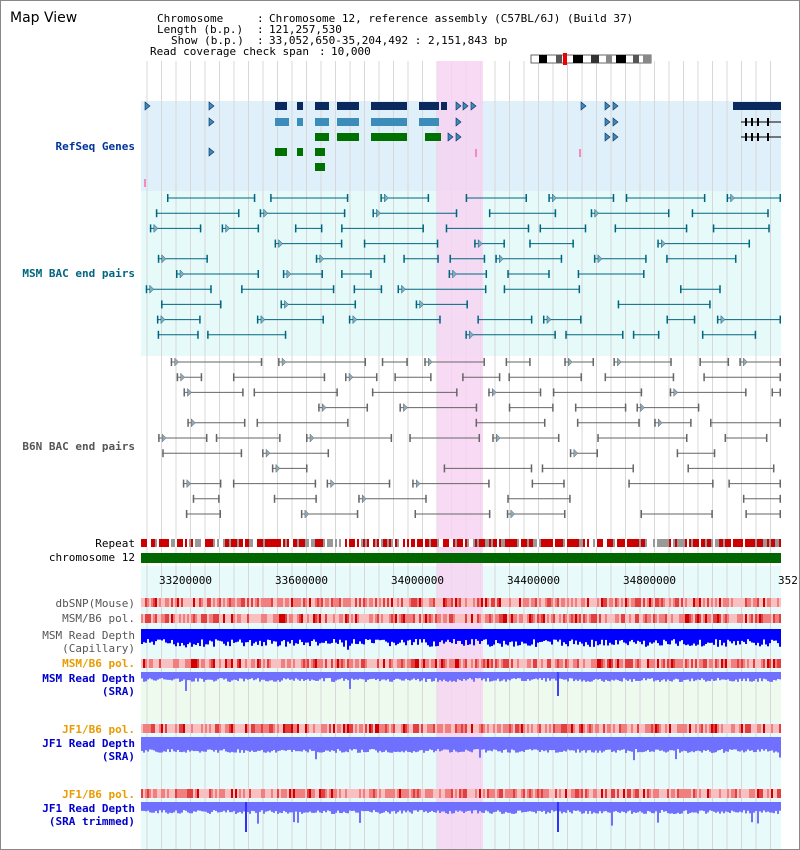  I want to click on track-label-repeat: Repeat, so click(115, 543).